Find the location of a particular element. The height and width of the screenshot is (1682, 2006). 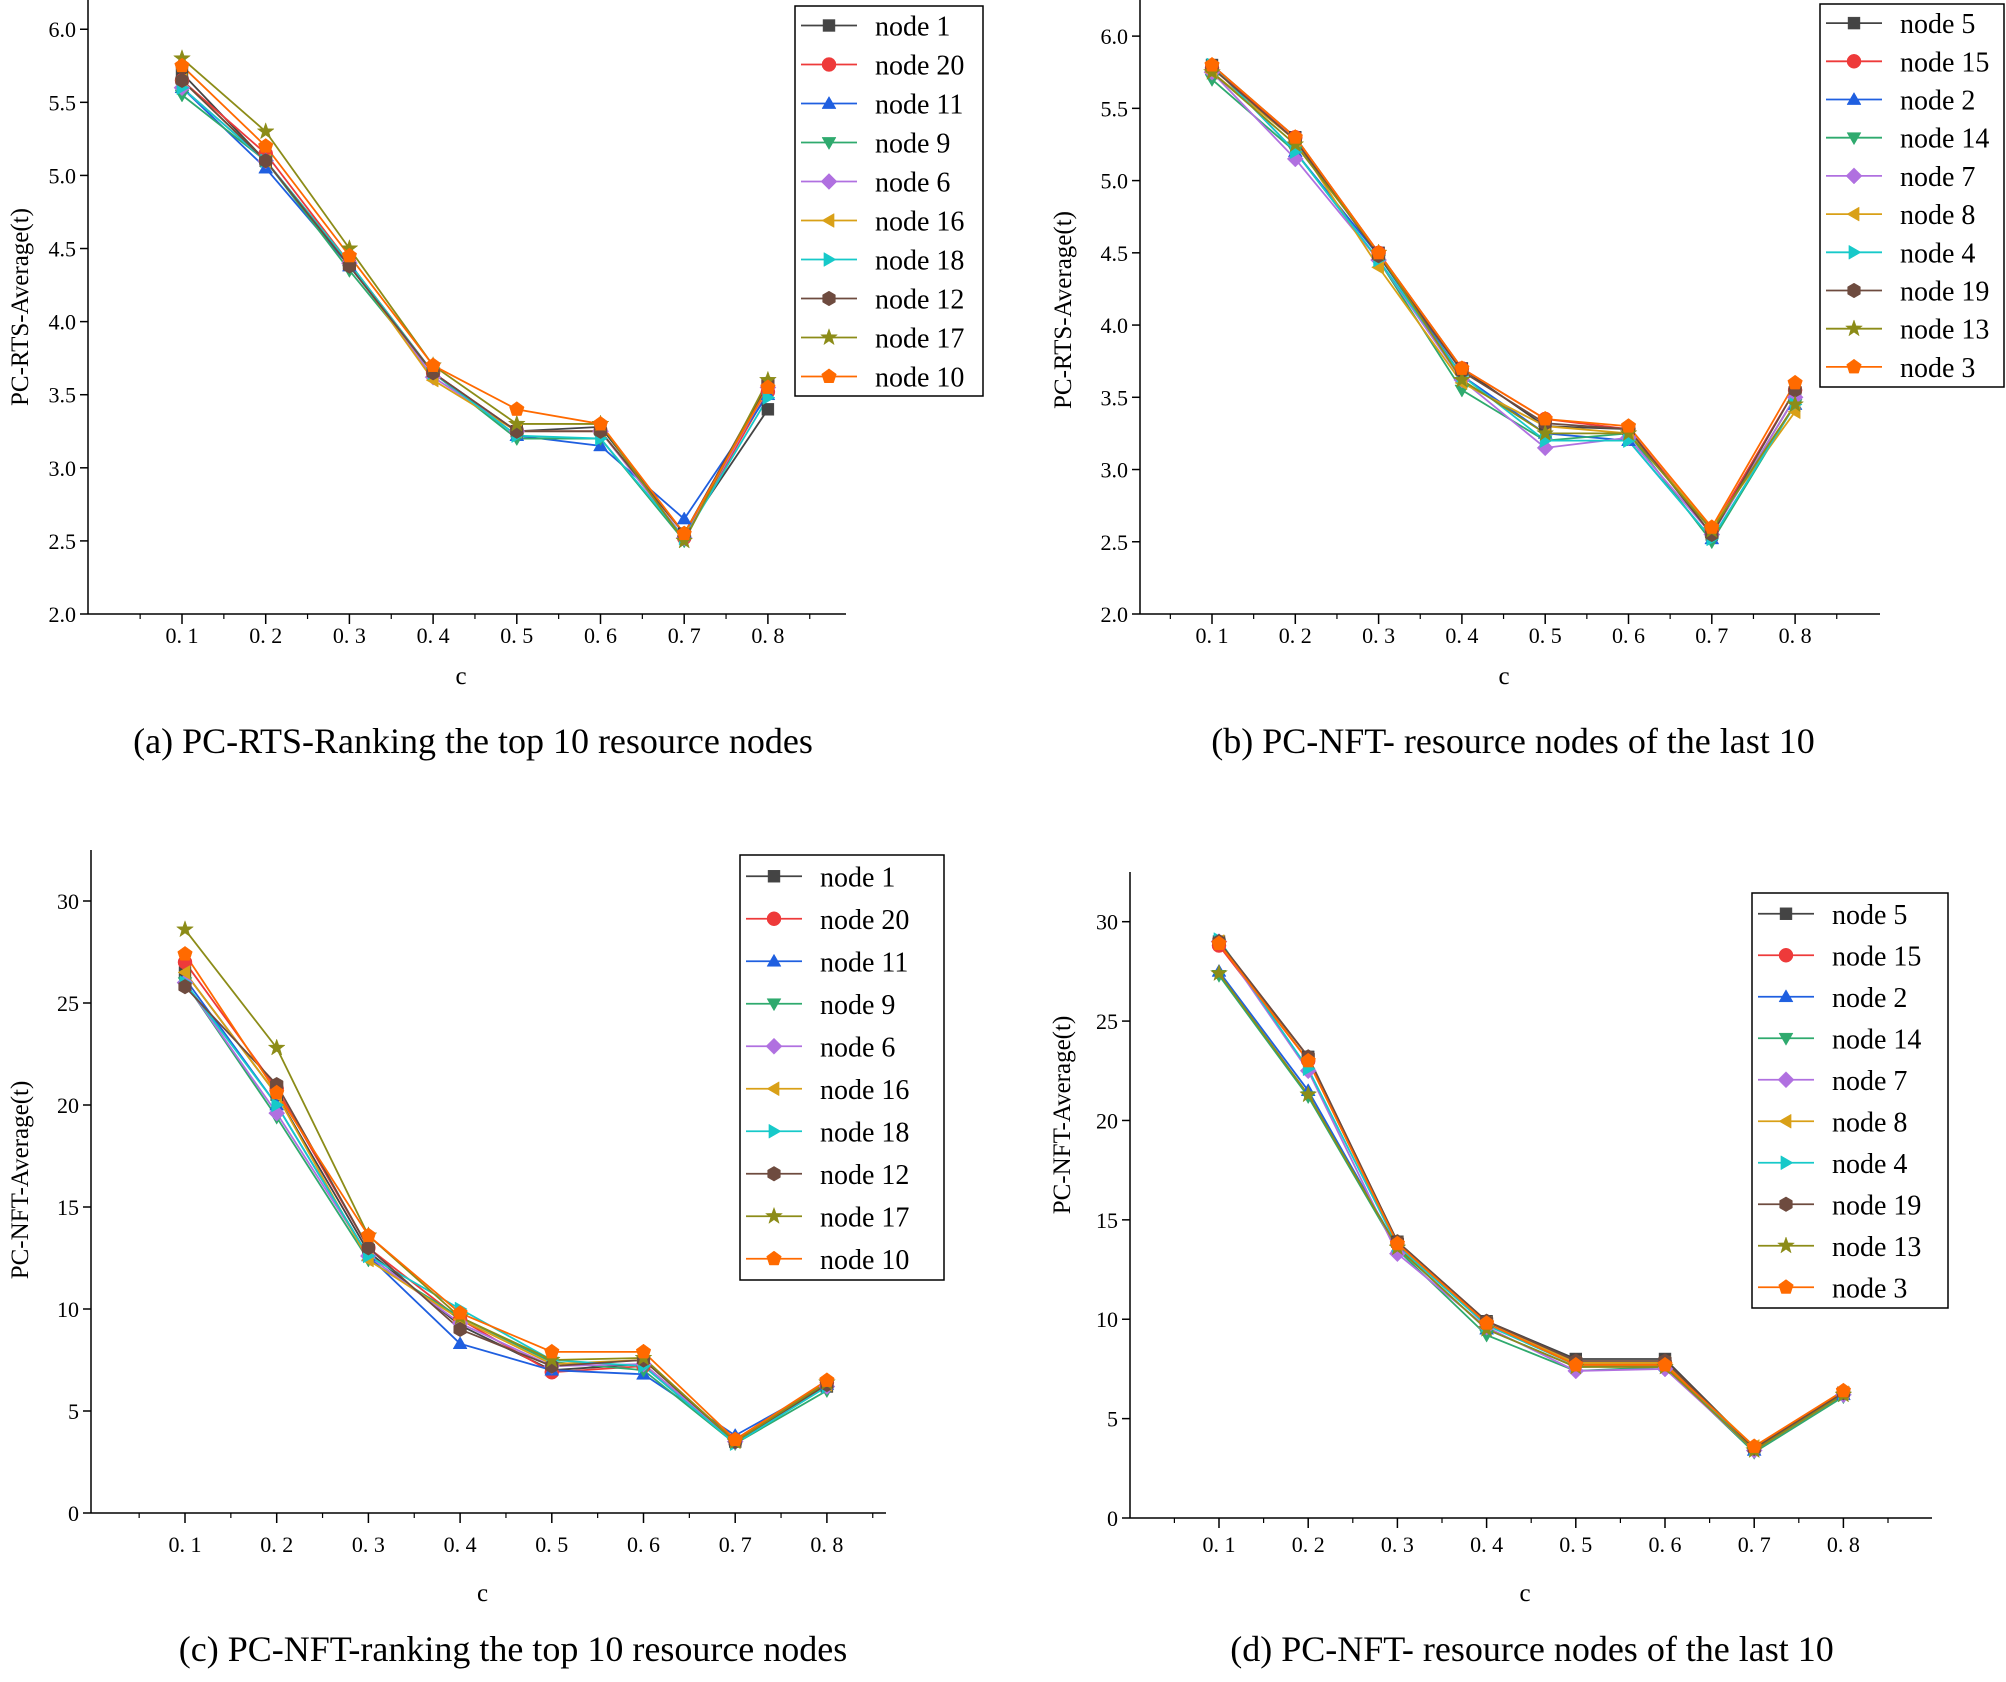

x-tick-label: 0. 1 is located at coordinates (185, 1544).